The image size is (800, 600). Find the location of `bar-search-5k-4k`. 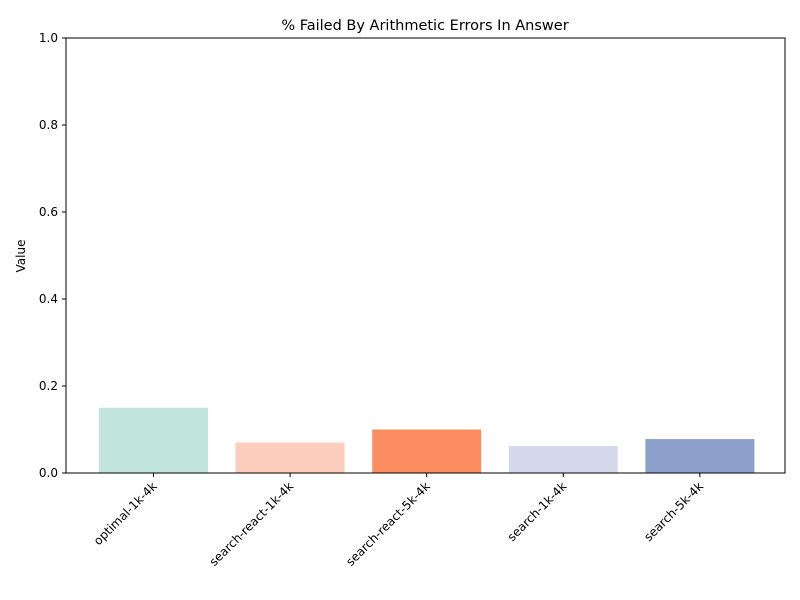

bar-search-5k-4k is located at coordinates (700, 456).